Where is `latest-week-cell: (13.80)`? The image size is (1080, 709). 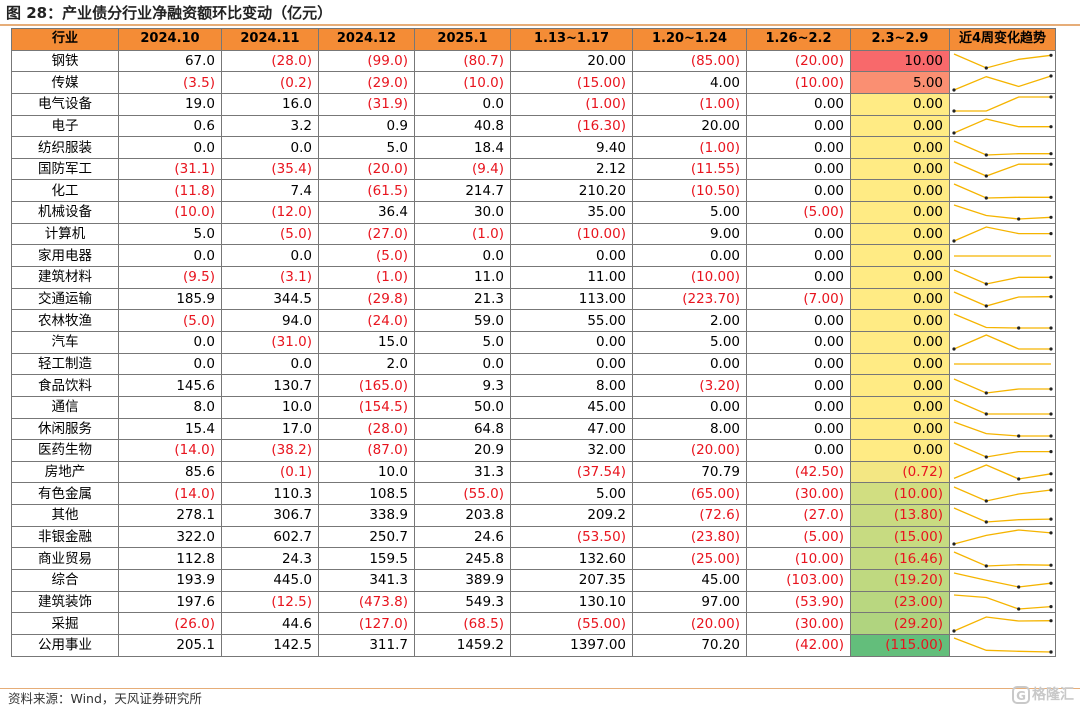 latest-week-cell: (13.80) is located at coordinates (900, 515).